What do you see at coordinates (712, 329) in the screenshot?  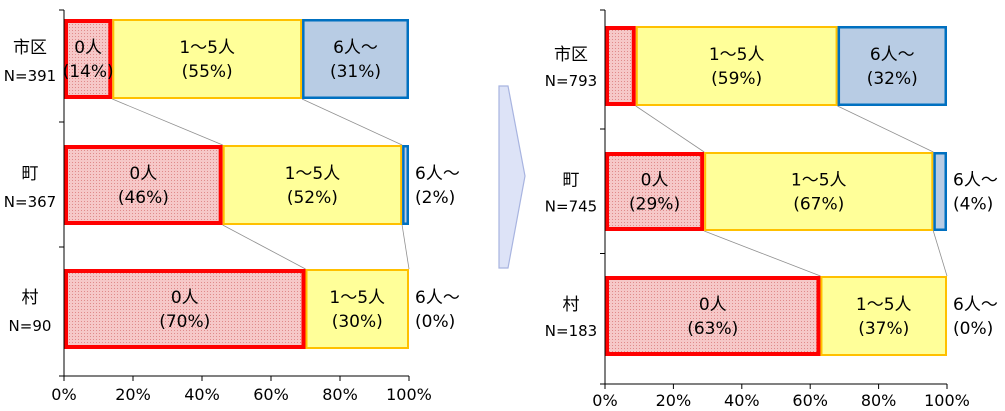 I see `segment-value-label: (63%)` at bounding box center [712, 329].